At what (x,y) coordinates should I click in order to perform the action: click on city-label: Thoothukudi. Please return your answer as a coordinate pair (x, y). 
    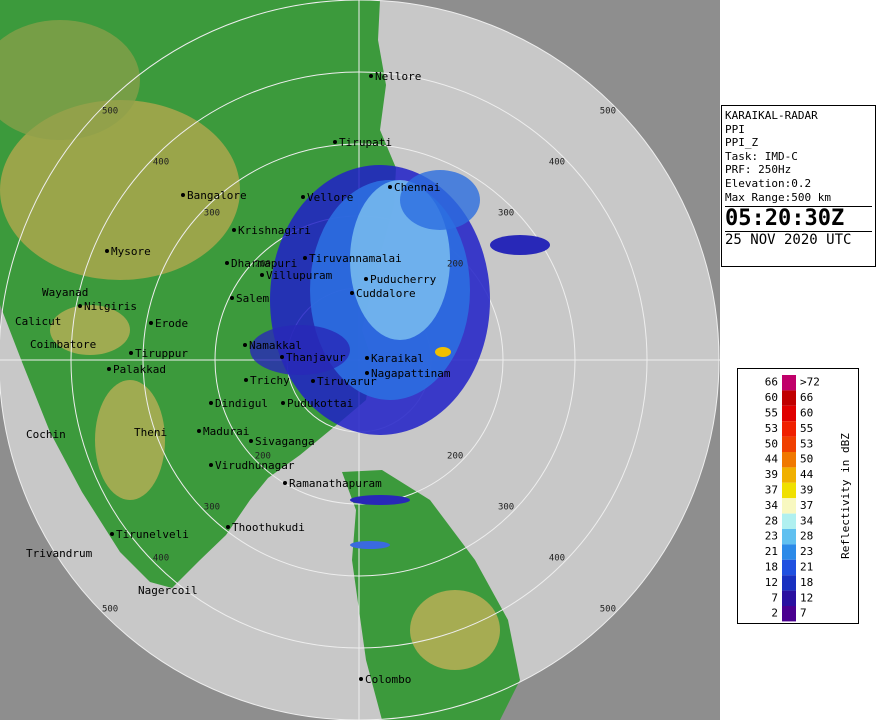
    Looking at the image, I should click on (268, 527).